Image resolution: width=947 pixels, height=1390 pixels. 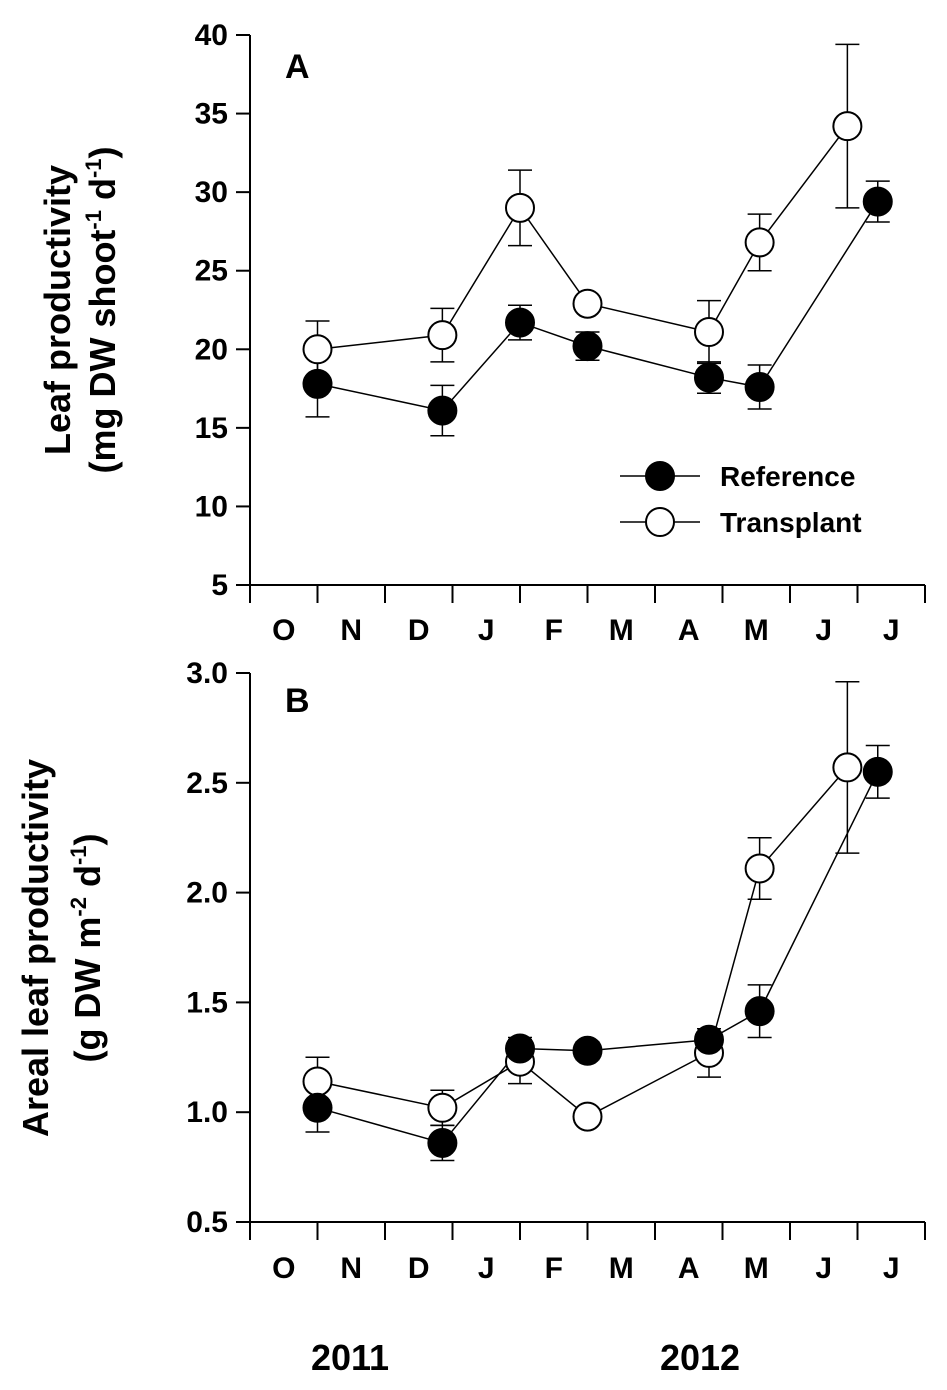 What do you see at coordinates (207, 1002) in the screenshot?
I see `panel-b-y-tick-label: 1.5` at bounding box center [207, 1002].